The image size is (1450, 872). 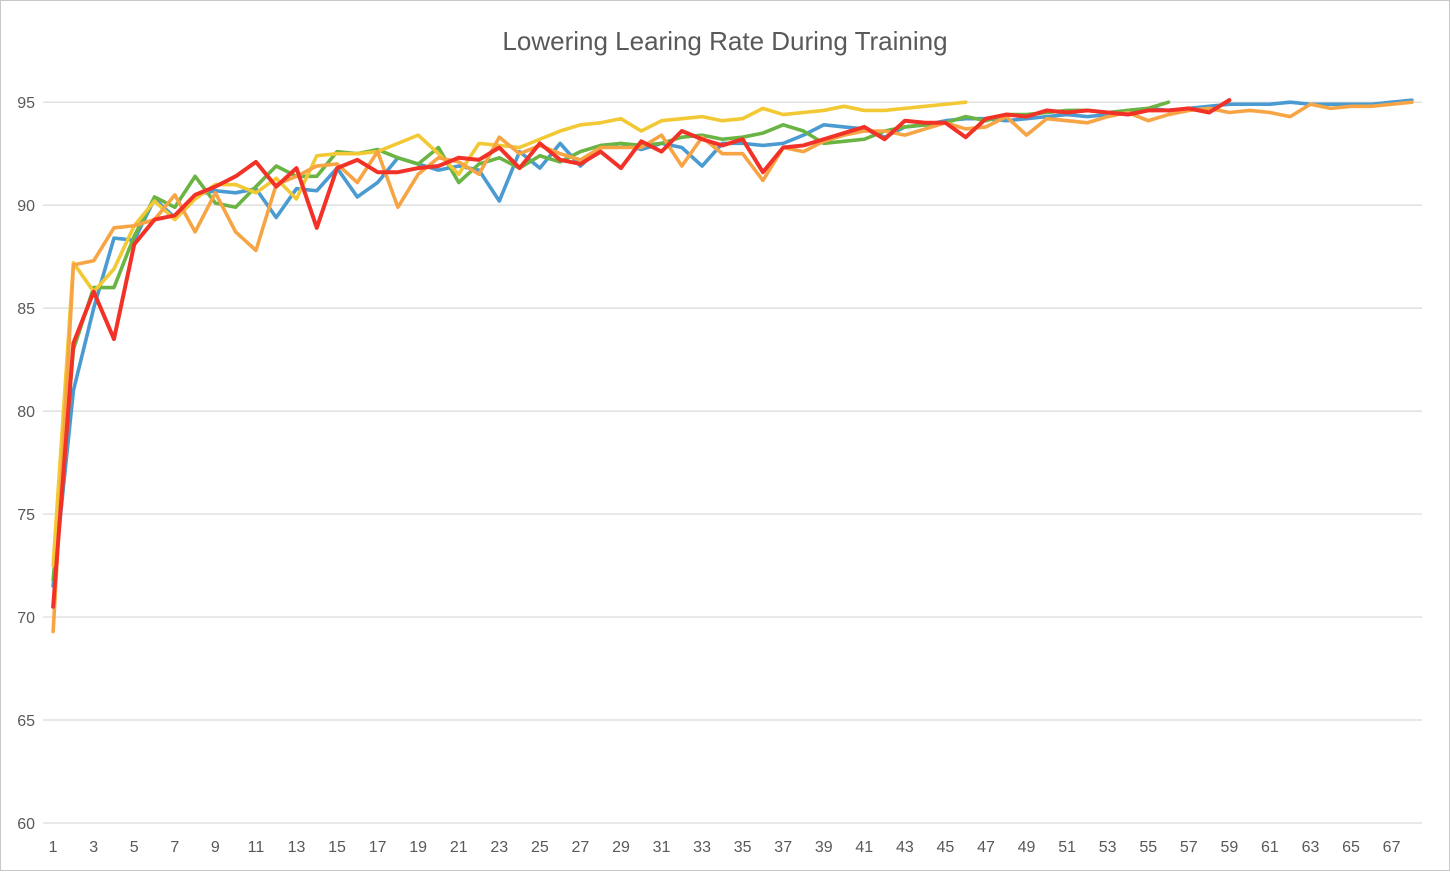 I want to click on y-tick-label: 60, so click(x=26, y=824).